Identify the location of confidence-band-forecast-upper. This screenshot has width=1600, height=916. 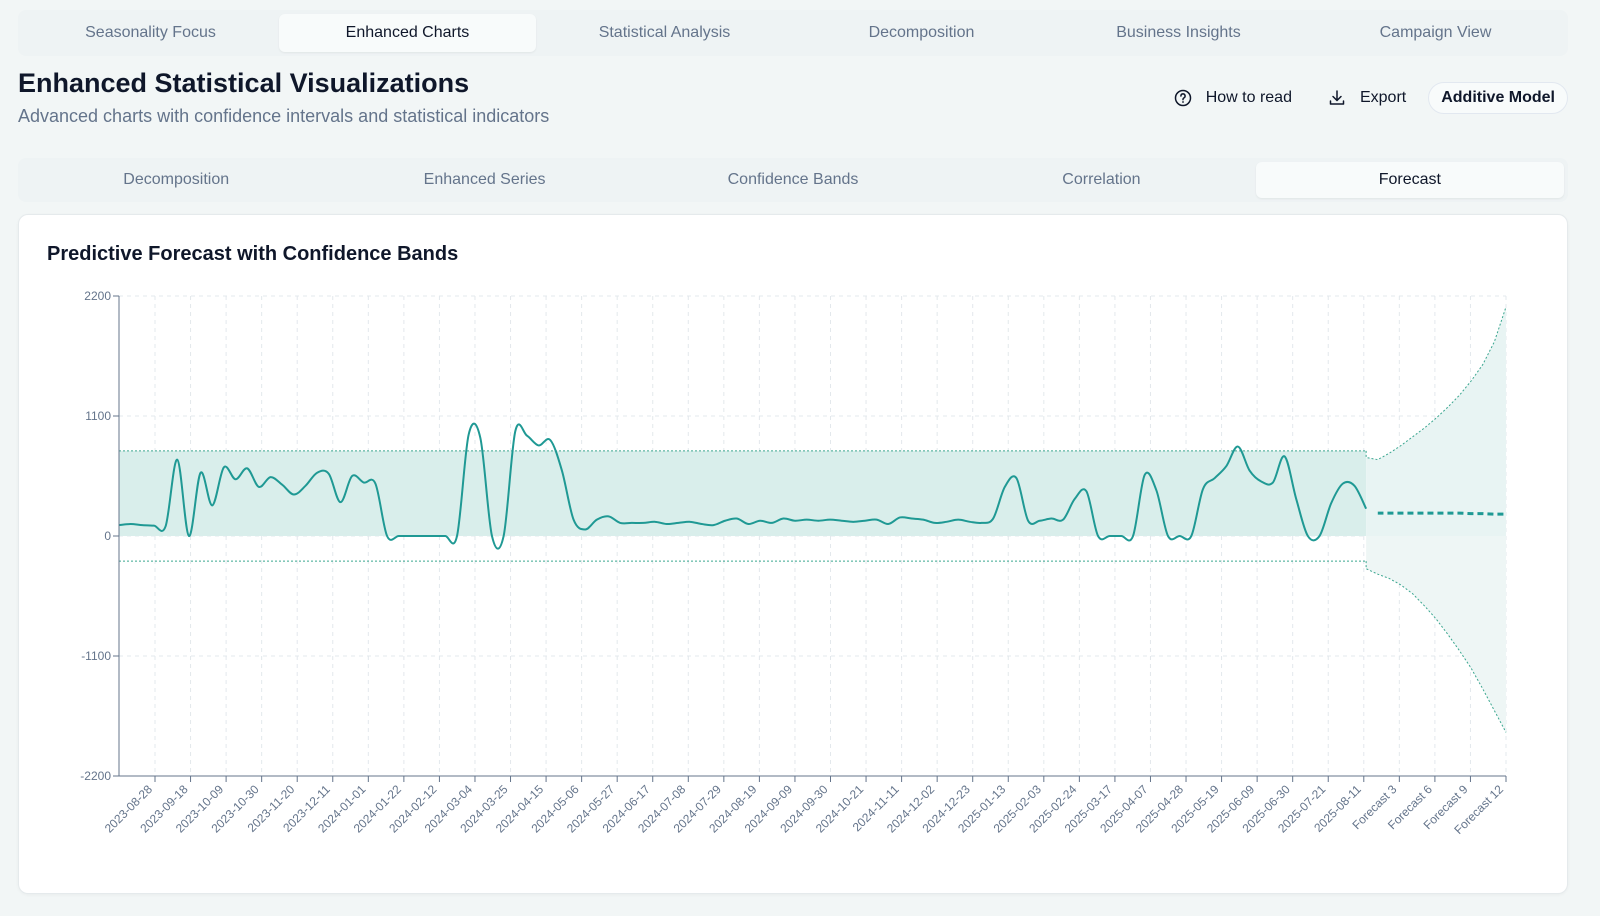
(1436, 421).